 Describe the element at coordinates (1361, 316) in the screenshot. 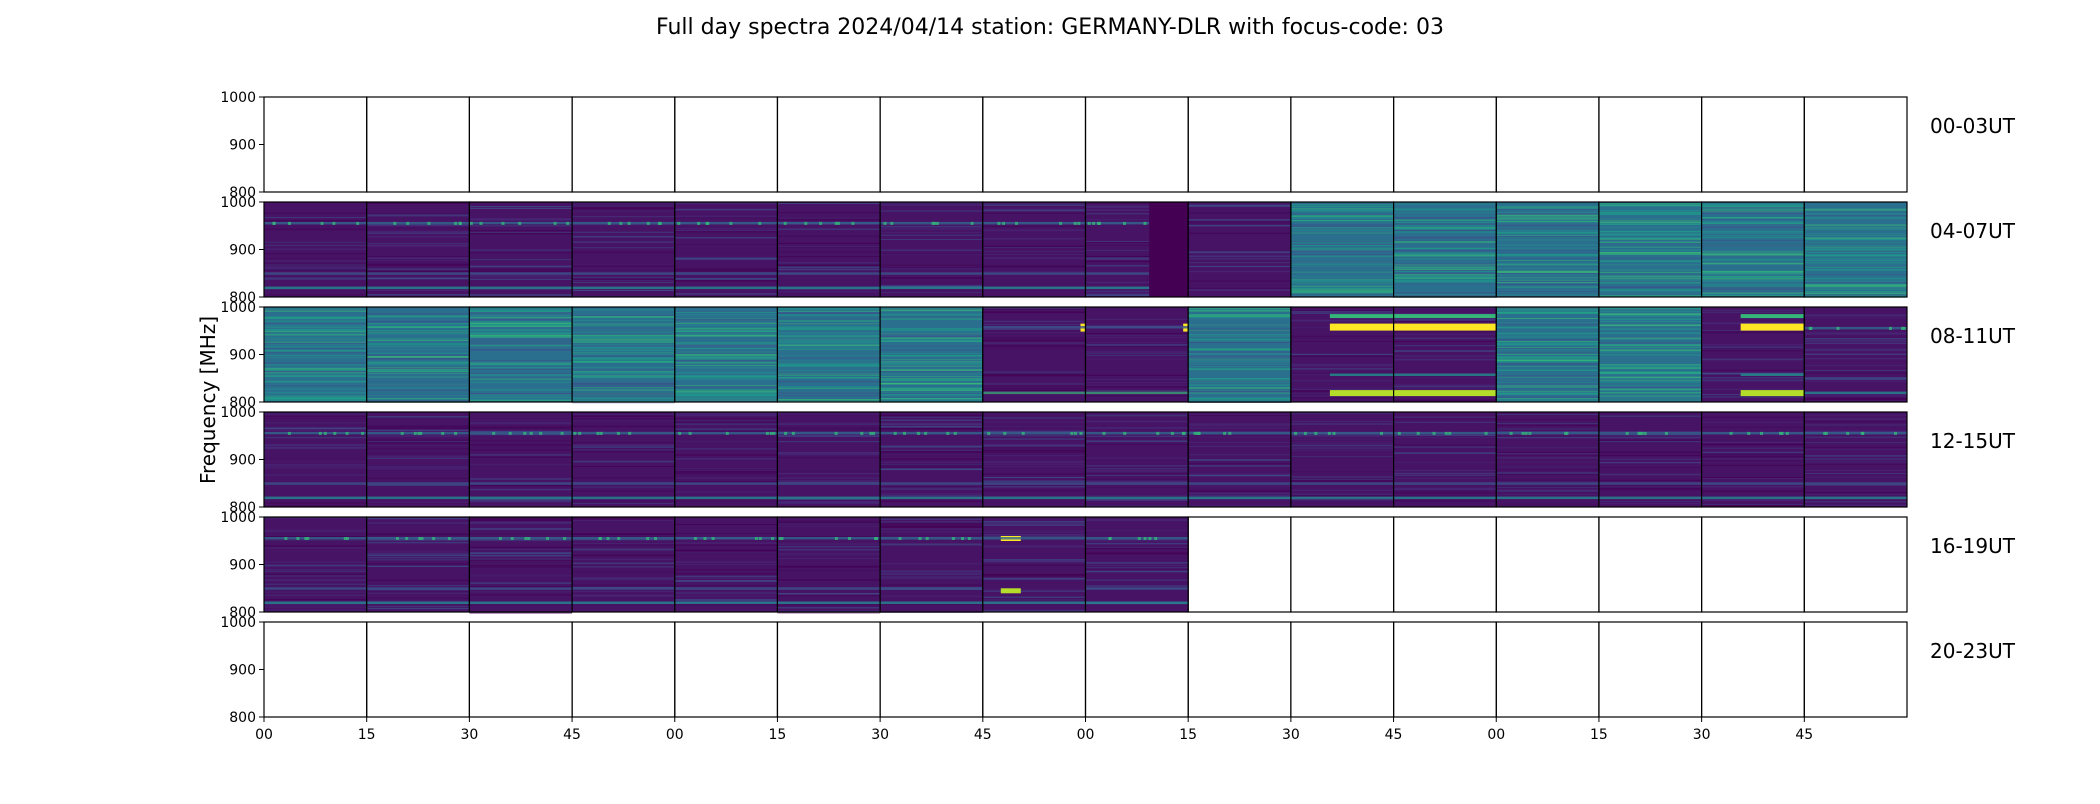

I see `burst` at that location.